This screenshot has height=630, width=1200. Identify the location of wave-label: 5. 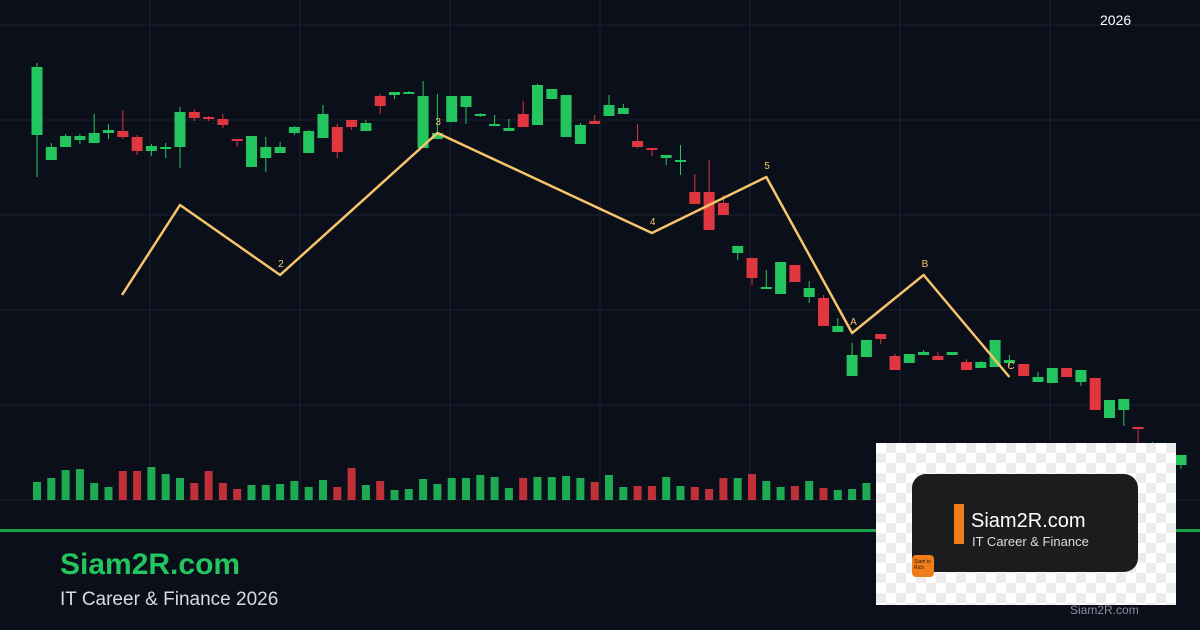
(767, 166).